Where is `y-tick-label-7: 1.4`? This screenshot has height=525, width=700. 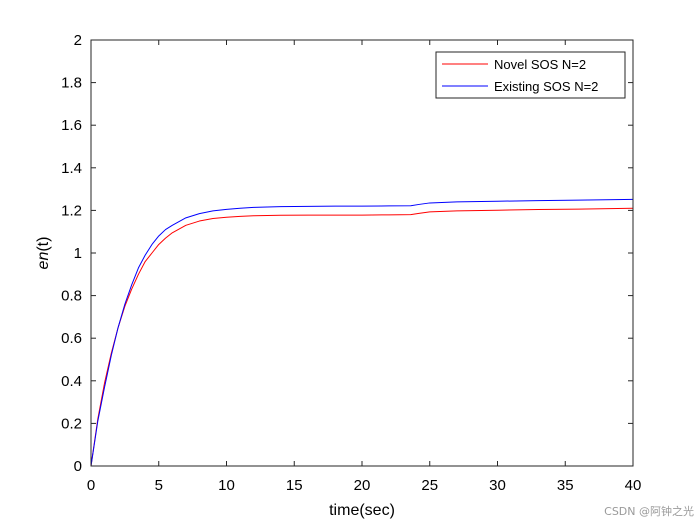 y-tick-label-7: 1.4 is located at coordinates (71, 168).